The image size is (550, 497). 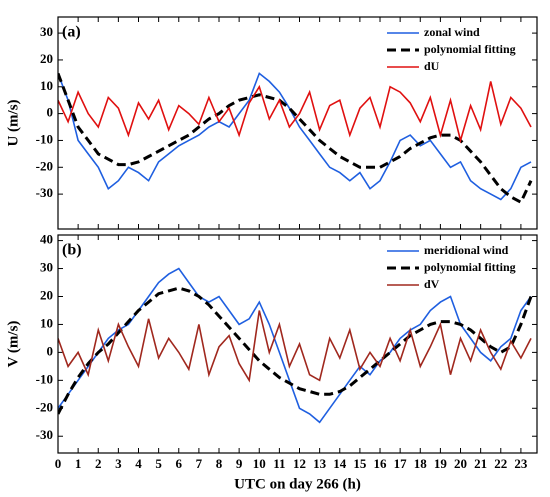 I want to click on x-tick-label: 10, so click(x=259, y=463).